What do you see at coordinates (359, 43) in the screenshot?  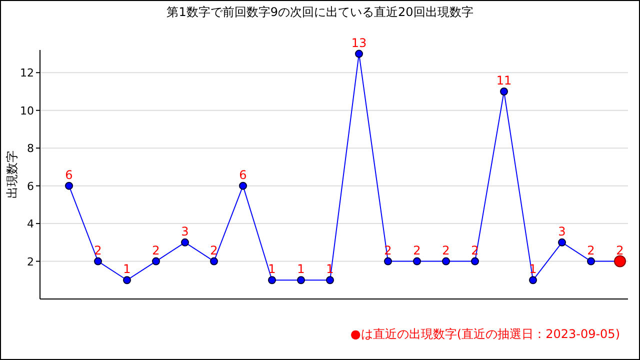 I see `data-label: 13` at bounding box center [359, 43].